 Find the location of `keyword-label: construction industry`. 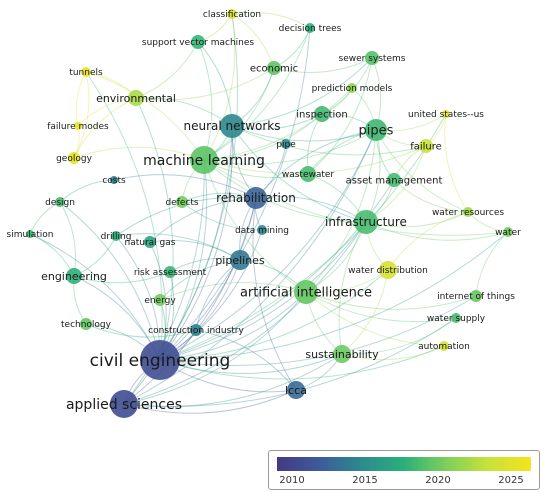

keyword-label: construction industry is located at coordinates (196, 331).